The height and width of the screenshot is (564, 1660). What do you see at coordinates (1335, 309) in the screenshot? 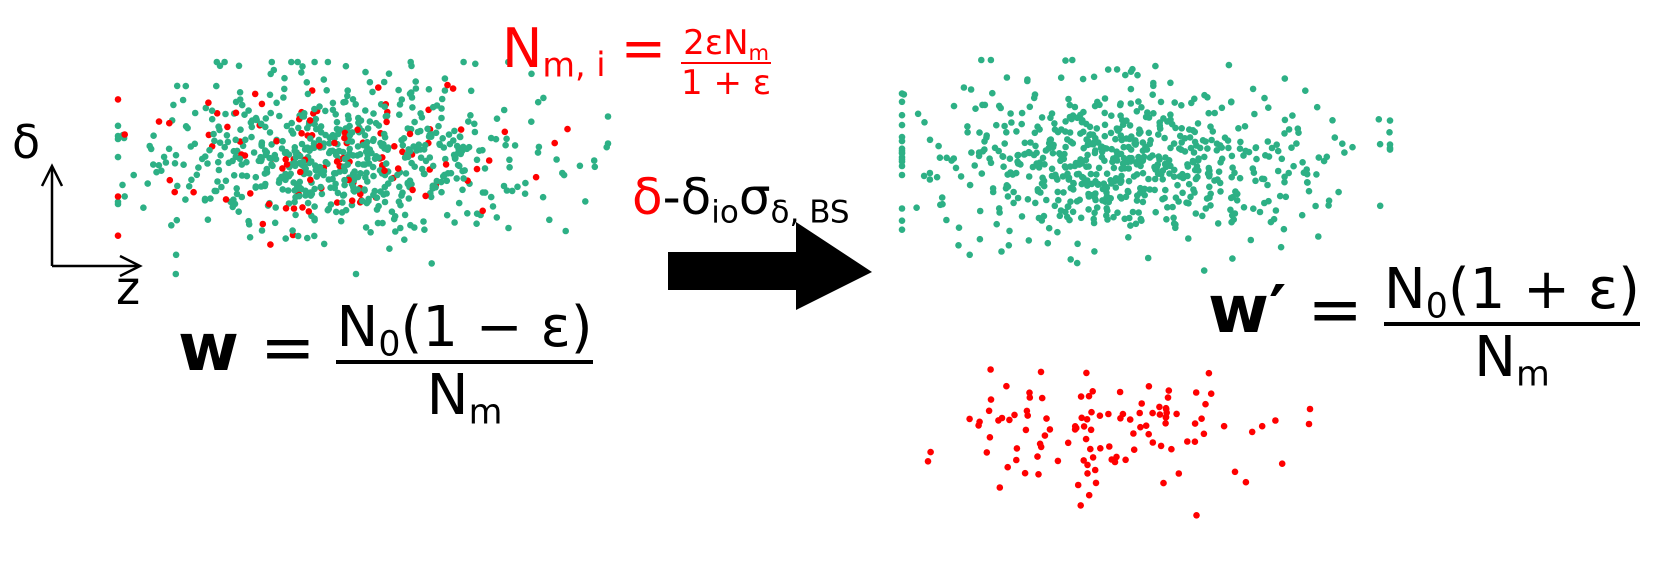
I see `right-eq-equals: =` at bounding box center [1335, 309].